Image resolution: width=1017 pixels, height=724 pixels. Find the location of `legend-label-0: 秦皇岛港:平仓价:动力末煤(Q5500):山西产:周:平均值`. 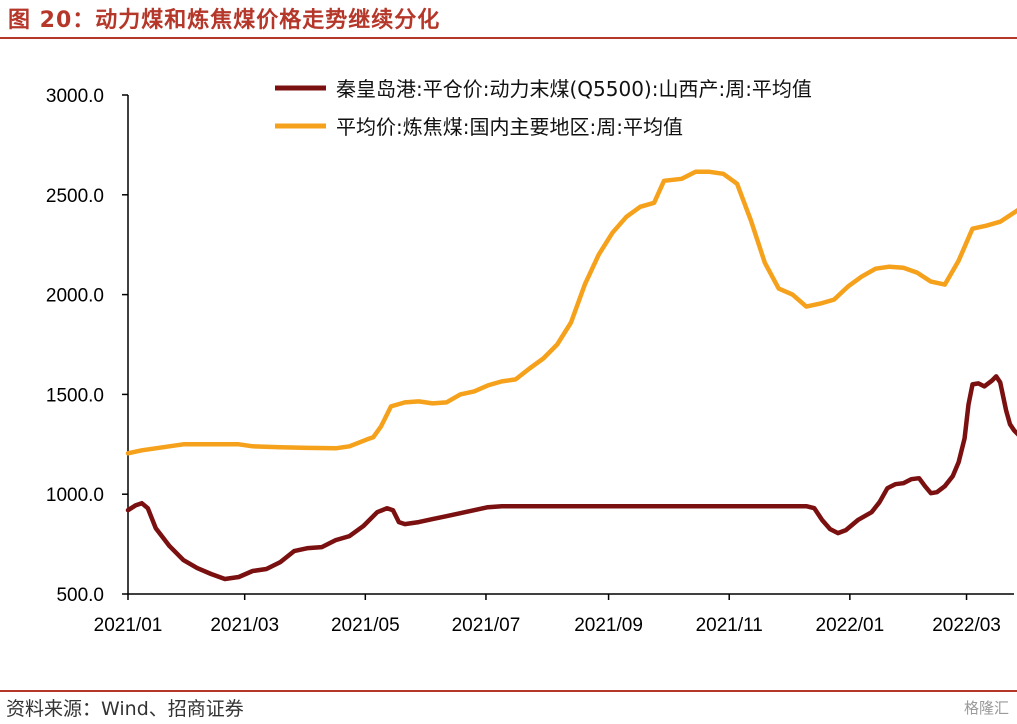

legend-label-0: 秦皇岛港:平仓价:动力末煤(Q5500):山西产:周:平均值 is located at coordinates (574, 89).